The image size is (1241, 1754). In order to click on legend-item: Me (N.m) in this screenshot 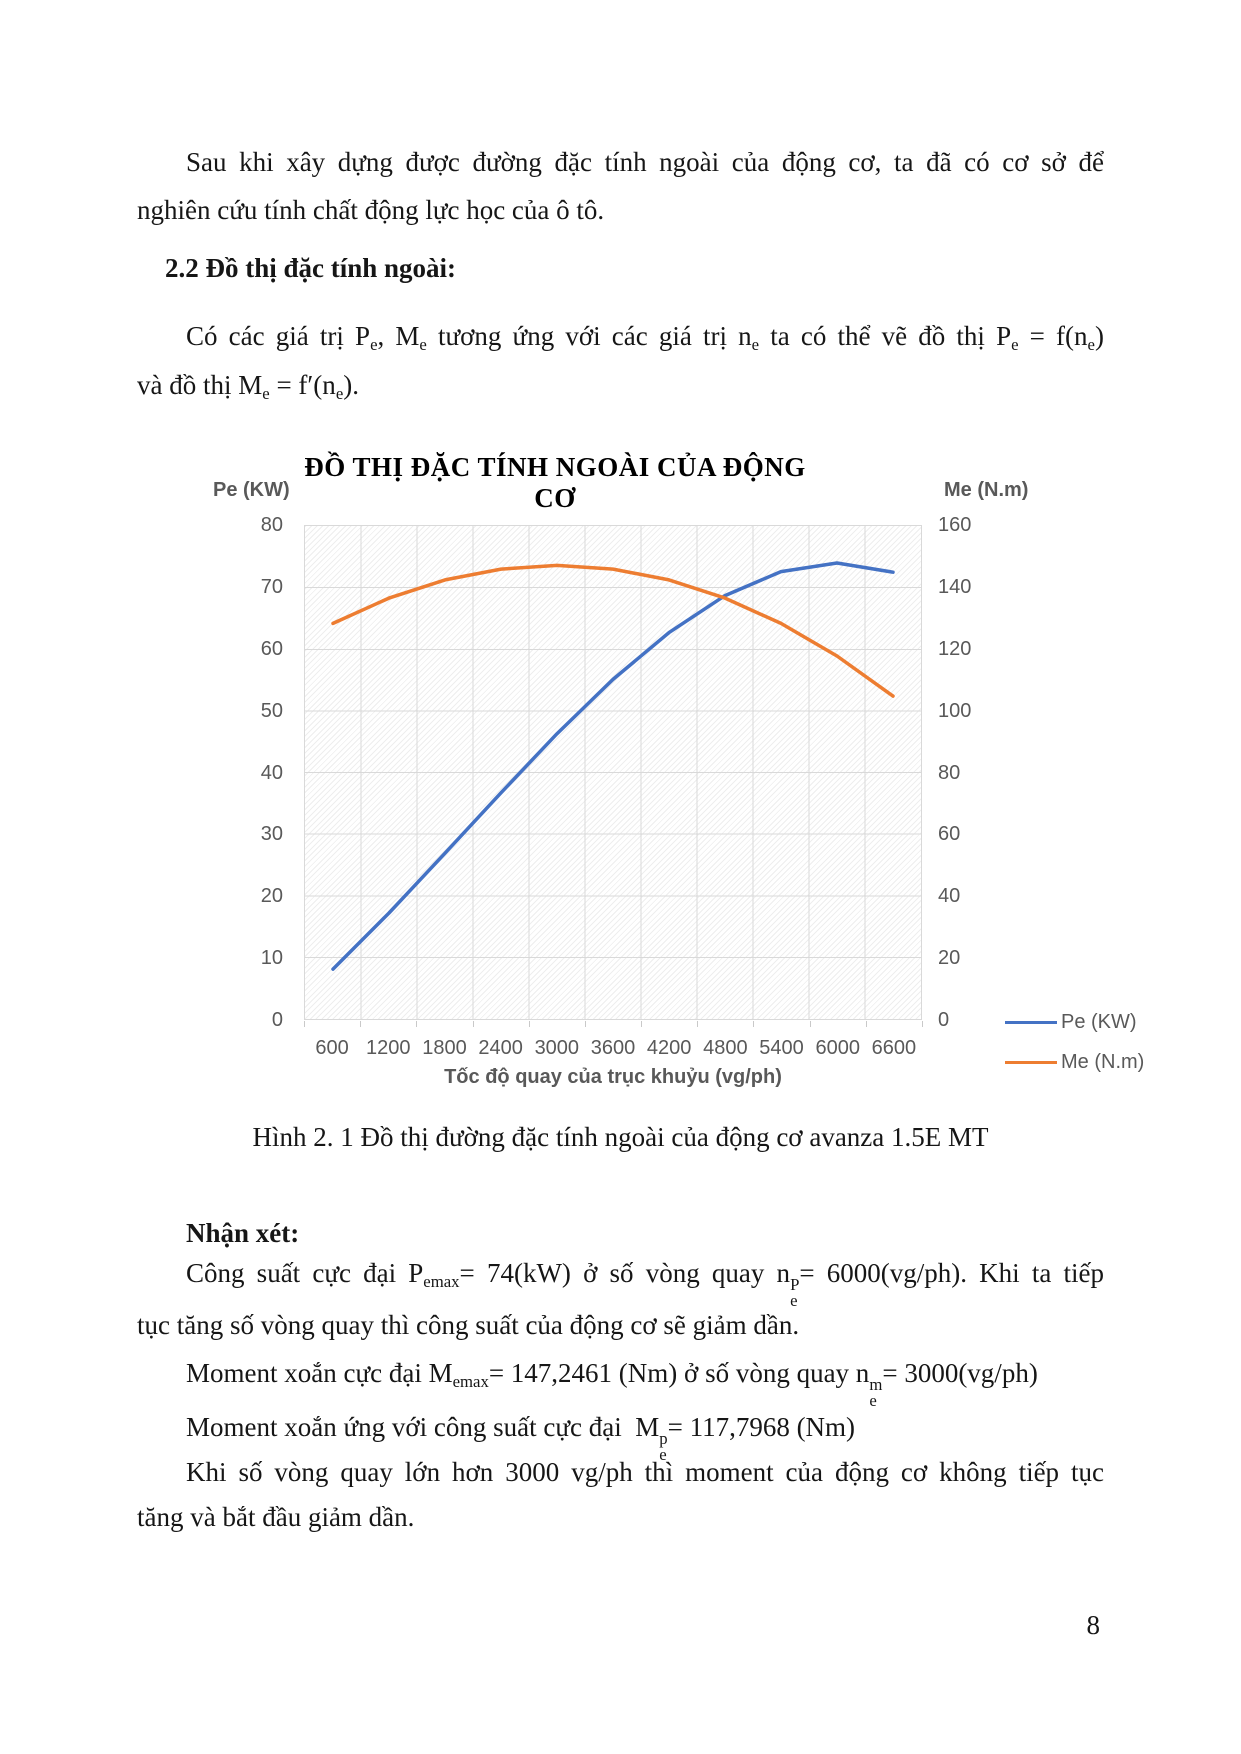, I will do `click(1074, 1062)`.